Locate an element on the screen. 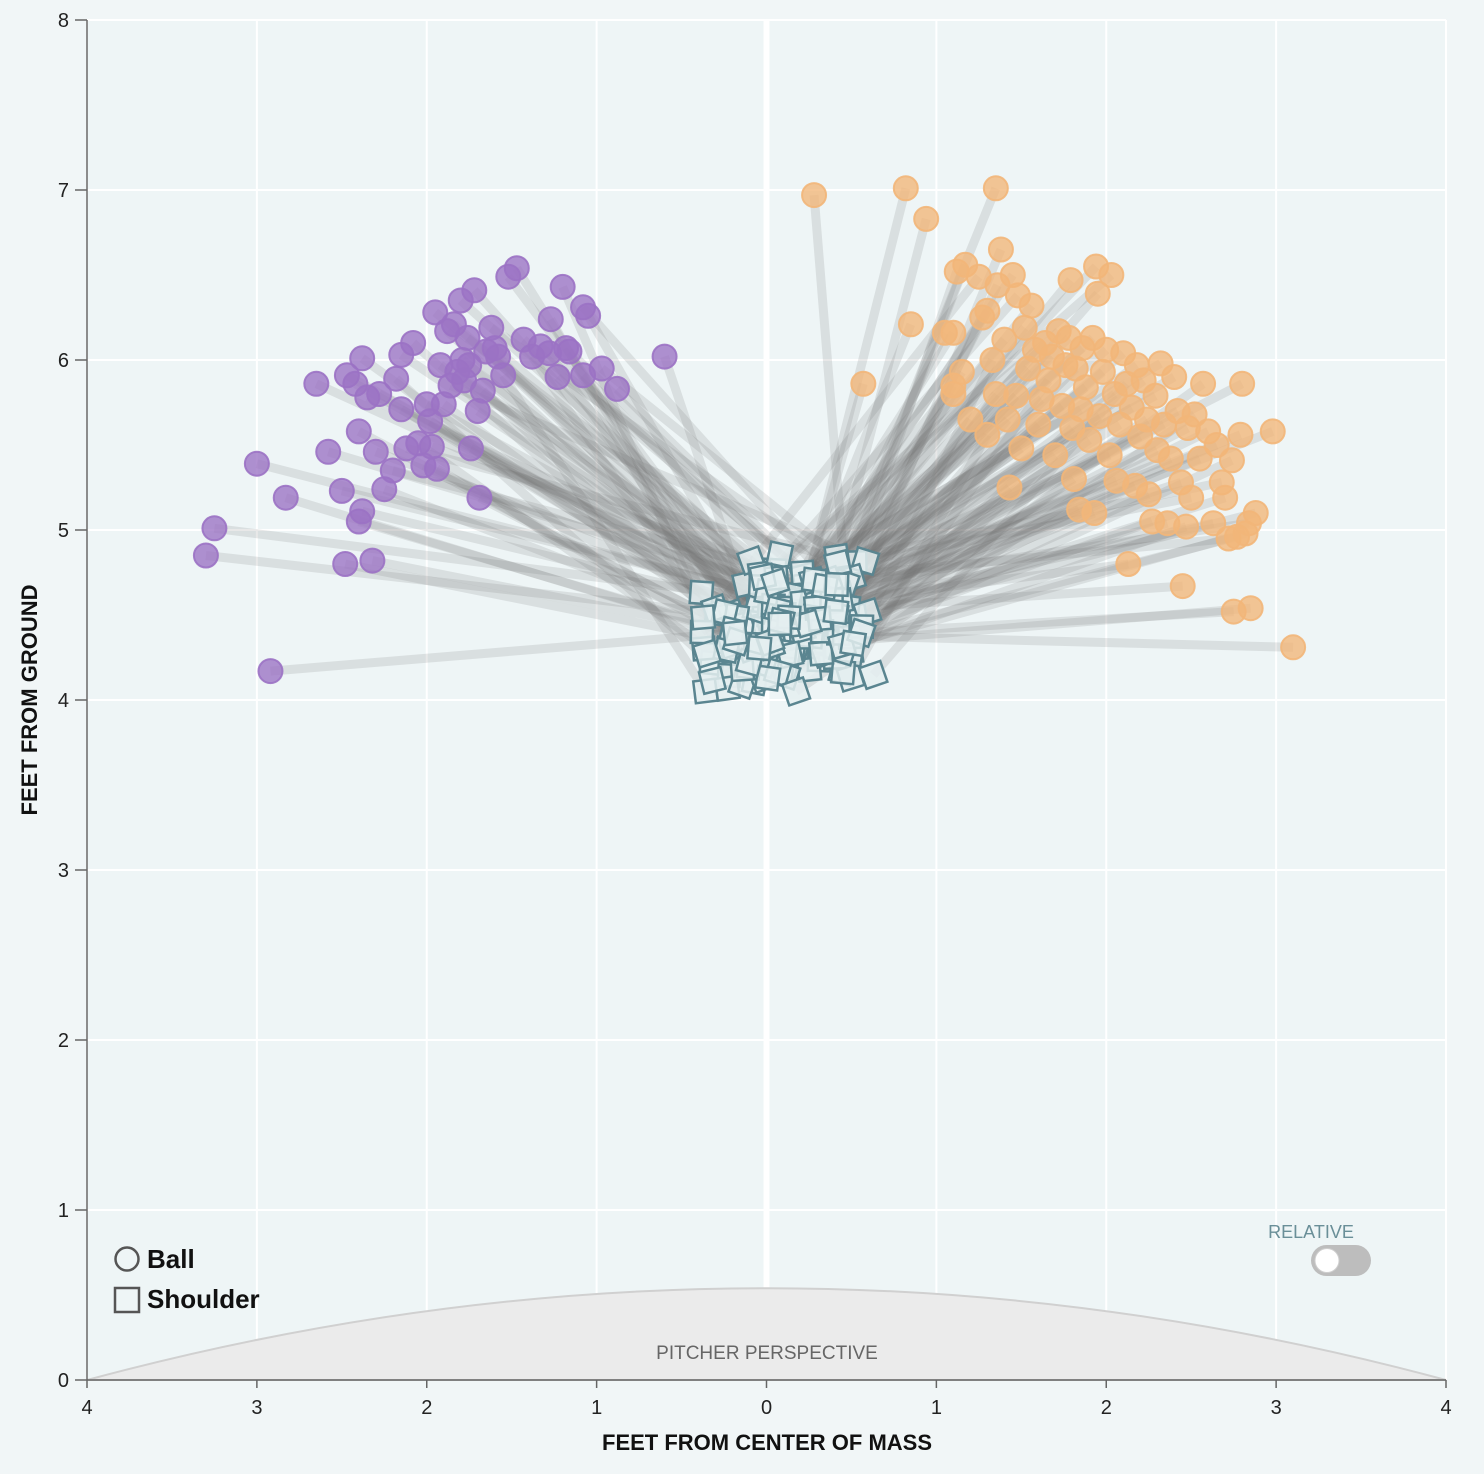 The width and height of the screenshot is (1484, 1474). legend: Ball Shoulder is located at coordinates (186, 1279).